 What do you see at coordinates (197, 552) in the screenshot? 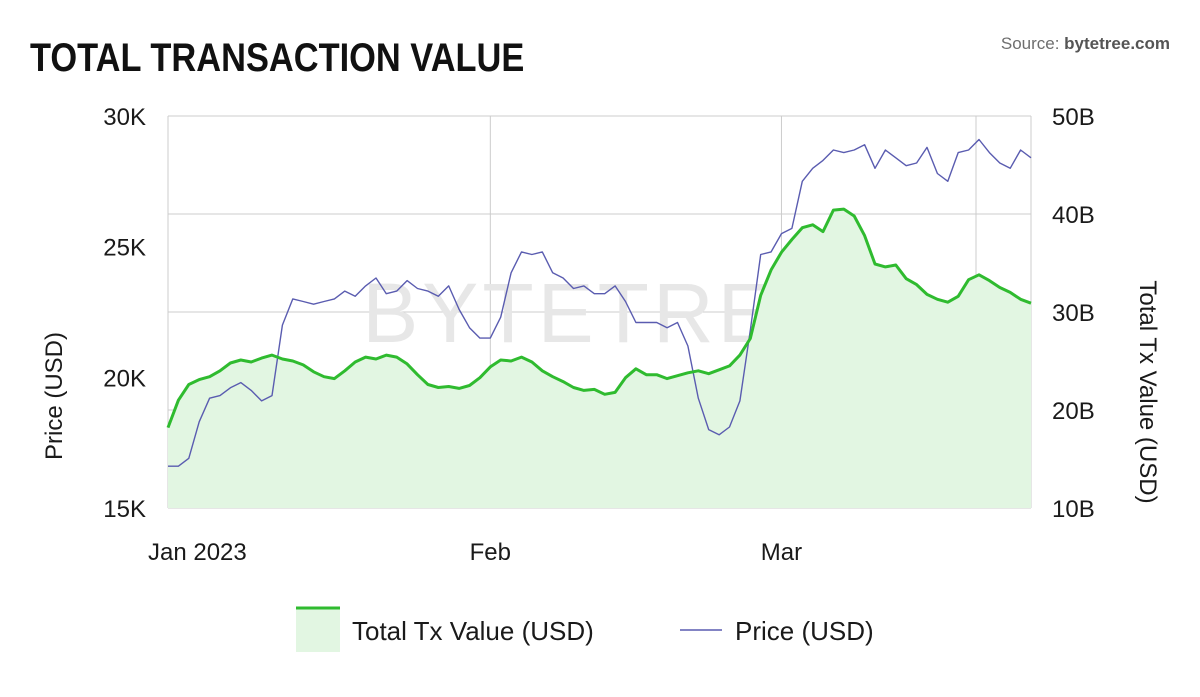
I see `x-tick-label: Jan 2023` at bounding box center [197, 552].